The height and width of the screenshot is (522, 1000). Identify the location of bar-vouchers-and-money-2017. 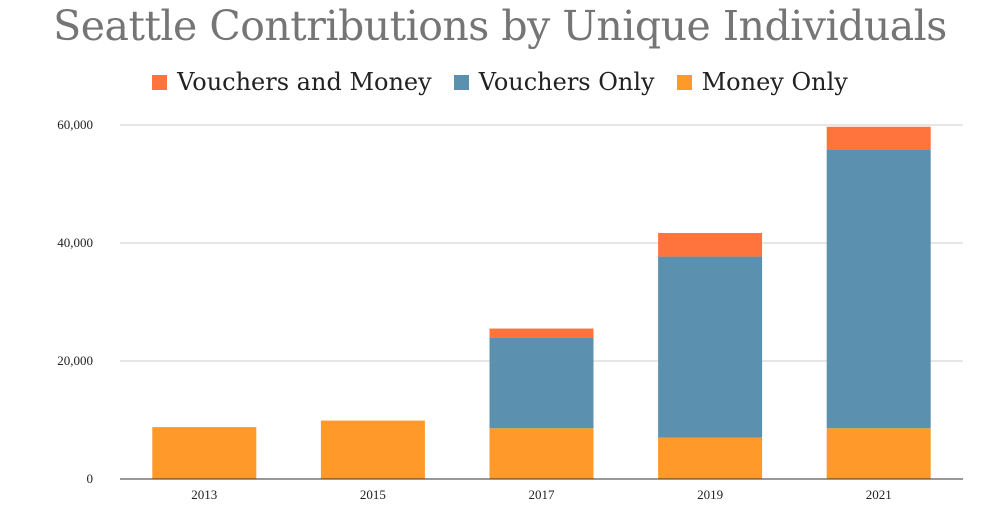
(541, 333).